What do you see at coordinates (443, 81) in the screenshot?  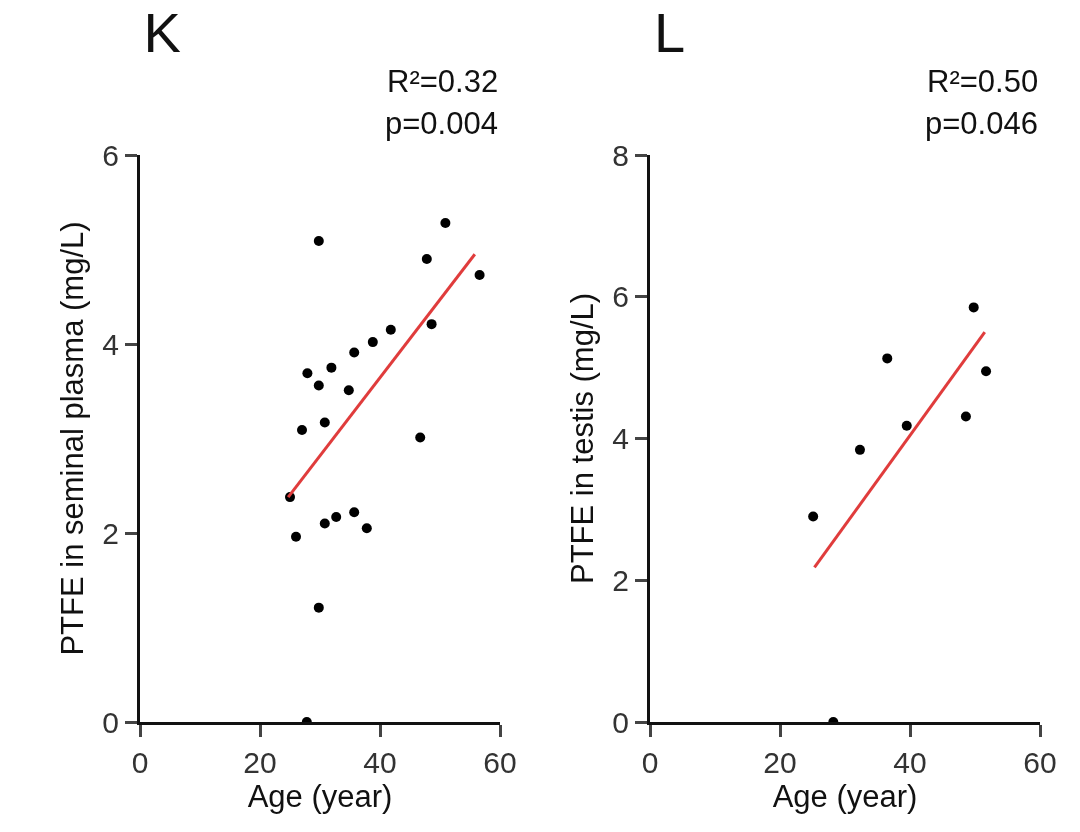 I see `text: R²=0.32` at bounding box center [443, 81].